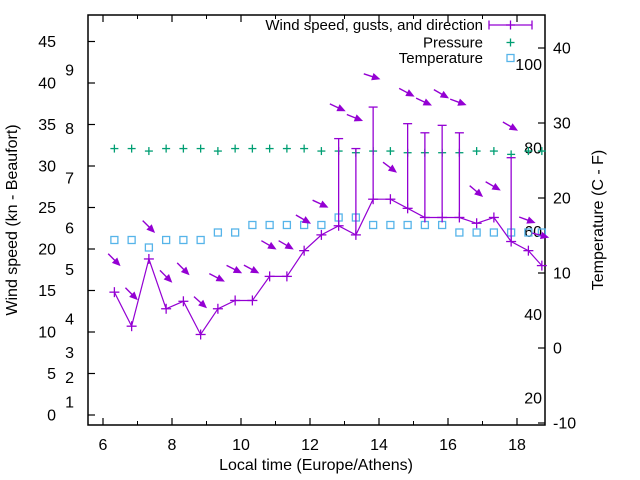 Image resolution: width=640 pixels, height=480 pixels. Describe the element at coordinates (47, 167) in the screenshot. I see `knots-tick-label: 30` at that location.